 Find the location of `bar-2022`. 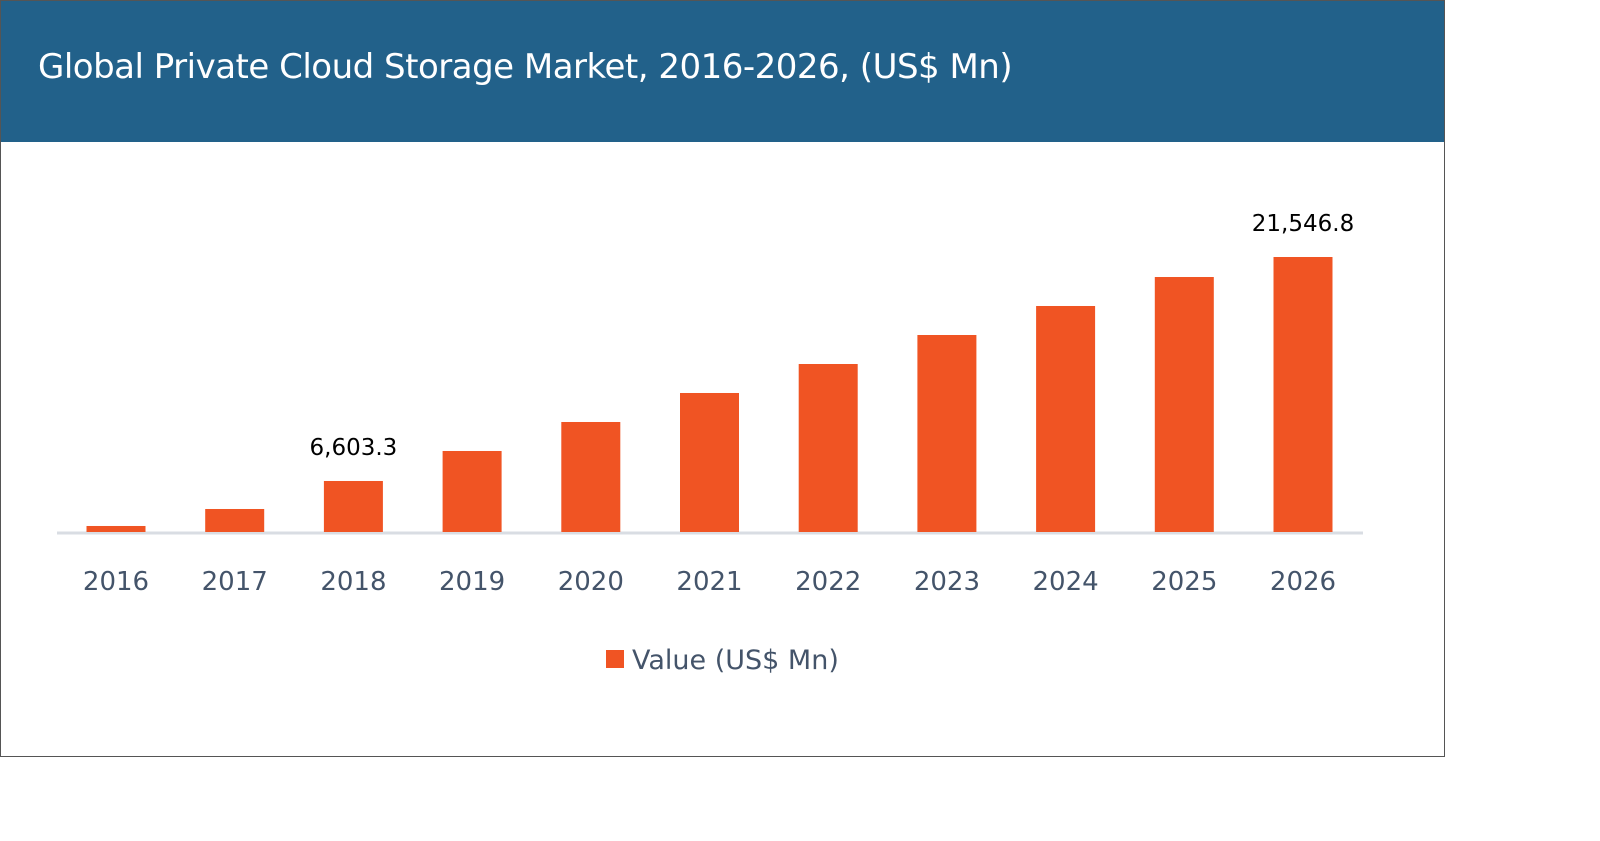

bar-2022 is located at coordinates (828, 448).